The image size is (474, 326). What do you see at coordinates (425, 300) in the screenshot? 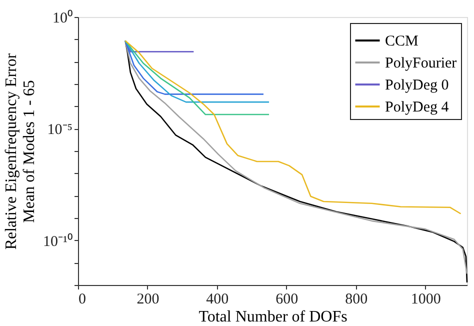
I see `x-tick-label: 1000` at bounding box center [425, 300].